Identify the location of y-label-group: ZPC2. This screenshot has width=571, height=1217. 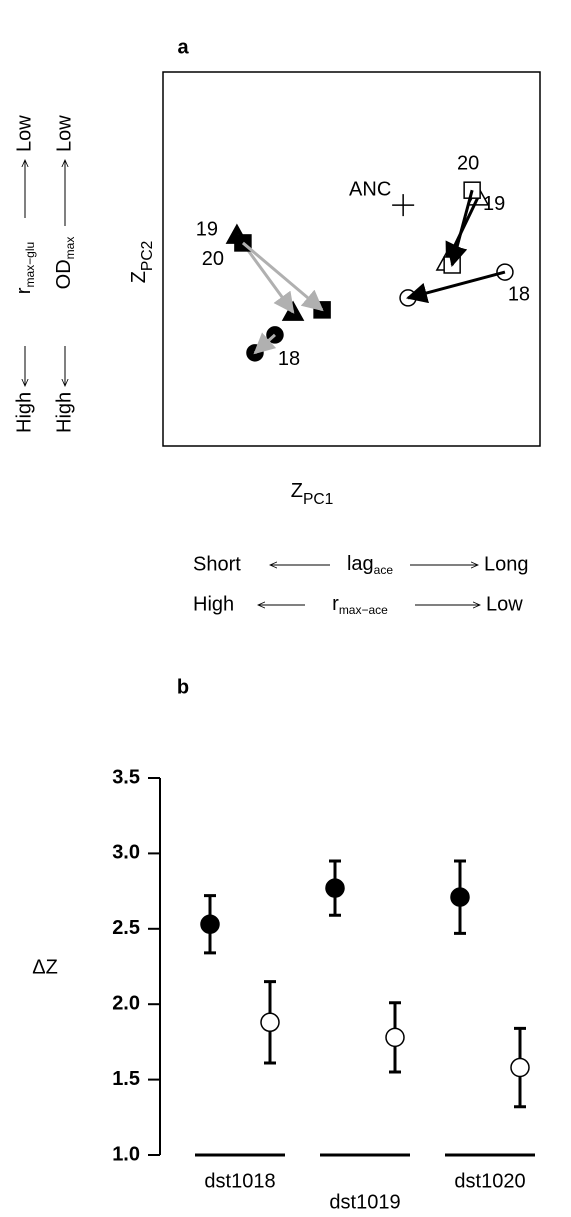
(142, 262).